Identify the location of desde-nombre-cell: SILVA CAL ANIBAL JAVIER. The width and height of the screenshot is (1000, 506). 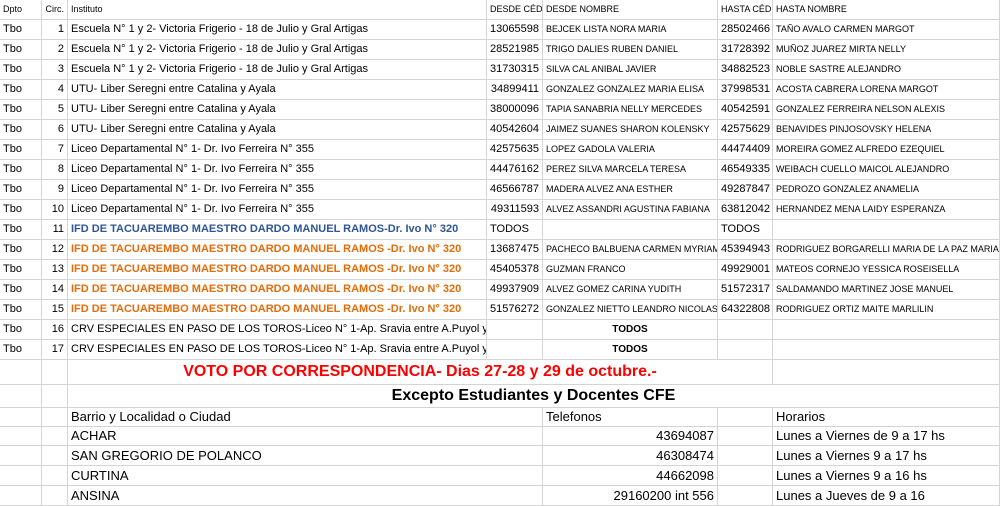
(630, 70).